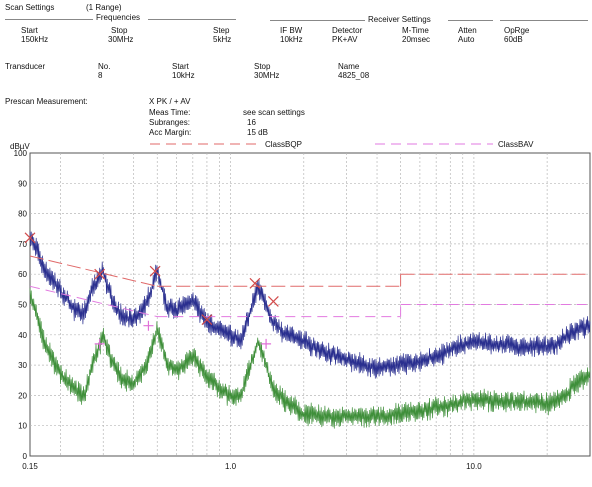 This screenshot has height=487, width=592. Describe the element at coordinates (283, 144) in the screenshot. I see `legend-label: ClassBQP` at that location.